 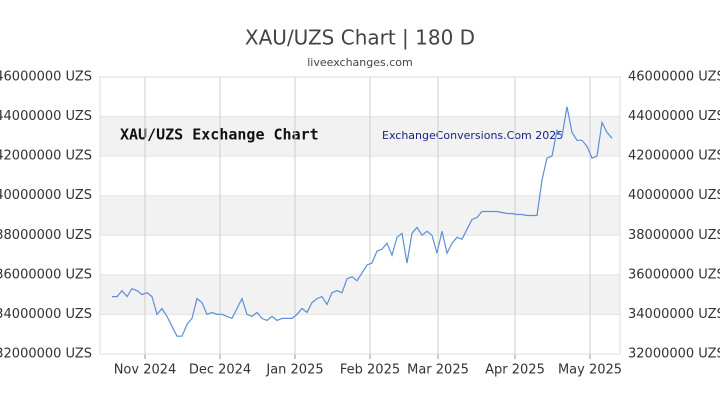 What do you see at coordinates (219, 135) in the screenshot?
I see `watermark: XAU/UZS Exchange Chart` at bounding box center [219, 135].